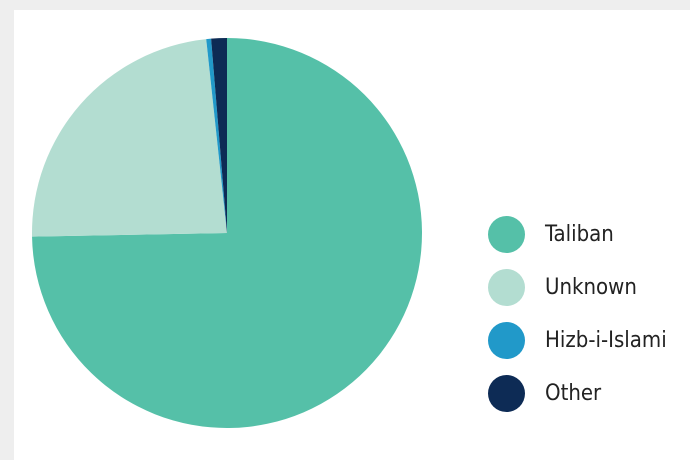 The image size is (690, 460). I want to click on legend-item-hizb-i-islami: Hizb-i-Islami, so click(577, 340).